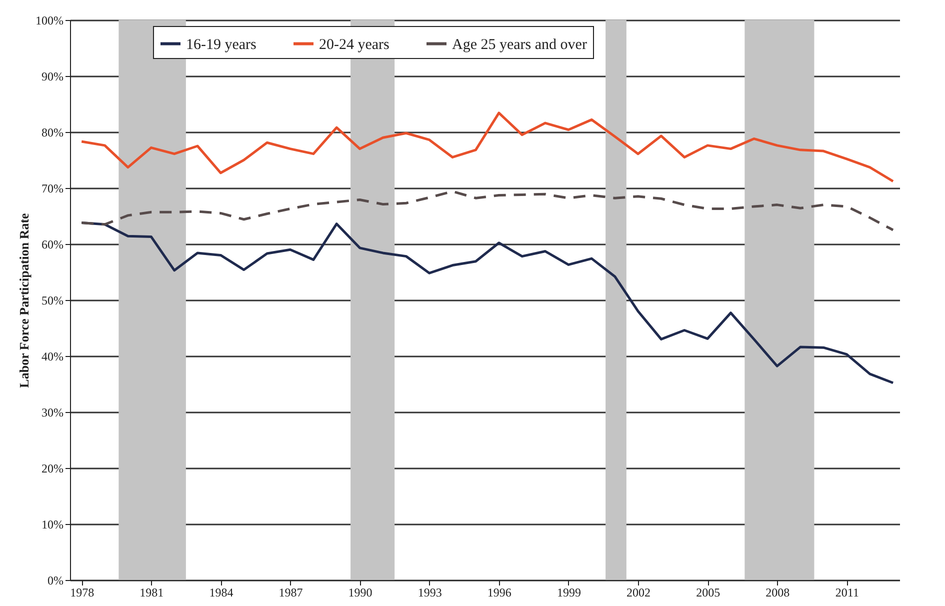 This screenshot has height=606, width=945. What do you see at coordinates (519, 44) in the screenshot?
I see `legend-label: Age 25 years and over` at bounding box center [519, 44].